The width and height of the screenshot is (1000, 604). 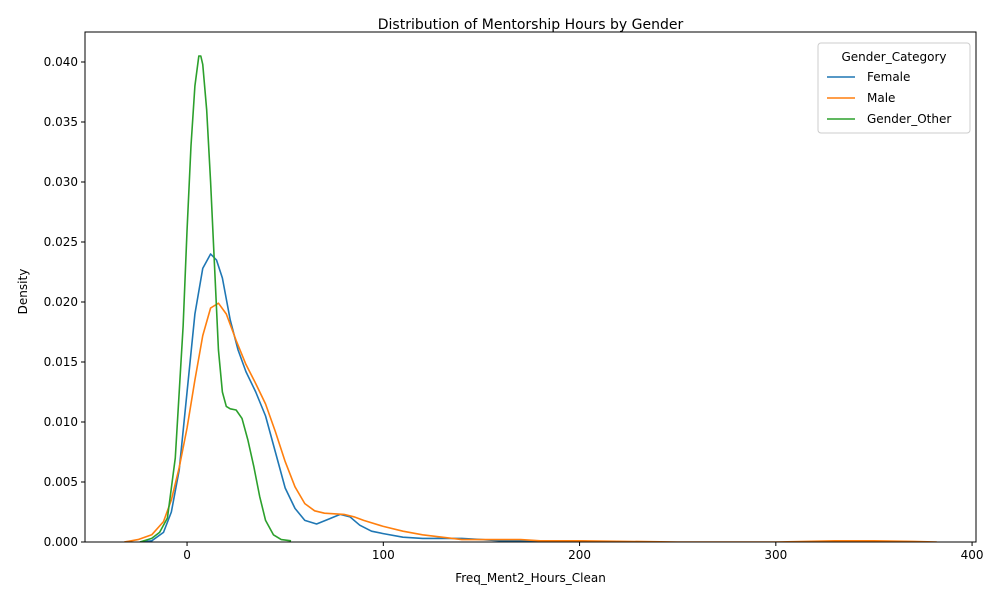 I want to click on legend-frame, so click(x=894, y=88).